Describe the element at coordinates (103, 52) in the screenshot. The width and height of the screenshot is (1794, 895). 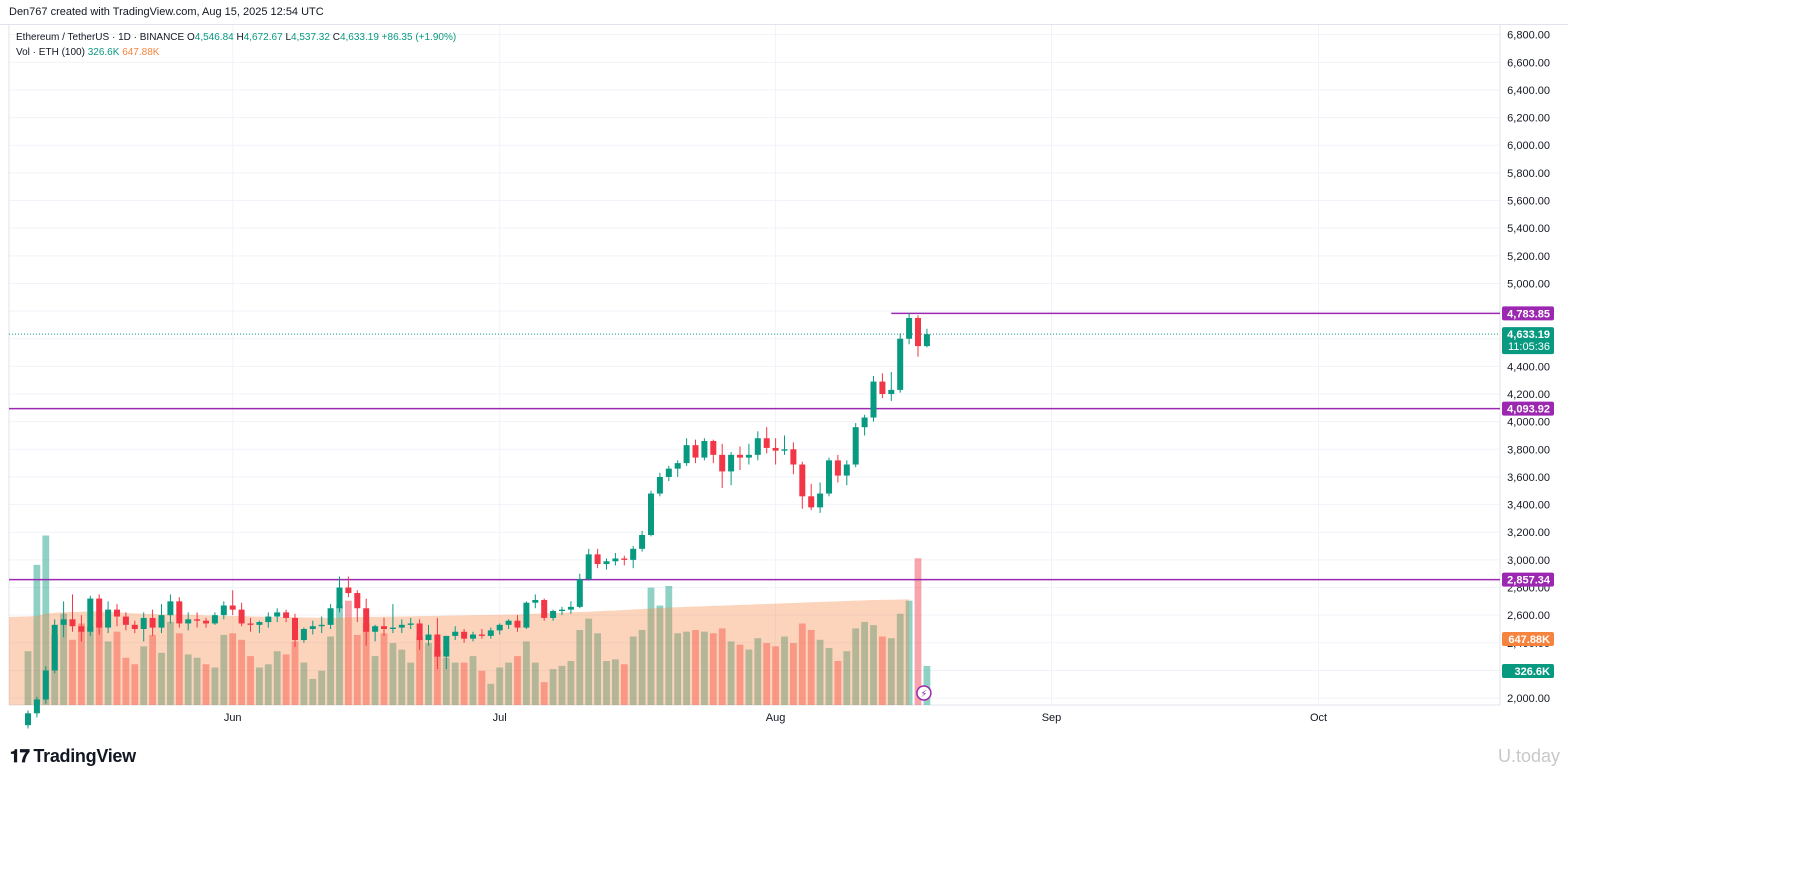
I see `volume-value: 326.6K` at that location.